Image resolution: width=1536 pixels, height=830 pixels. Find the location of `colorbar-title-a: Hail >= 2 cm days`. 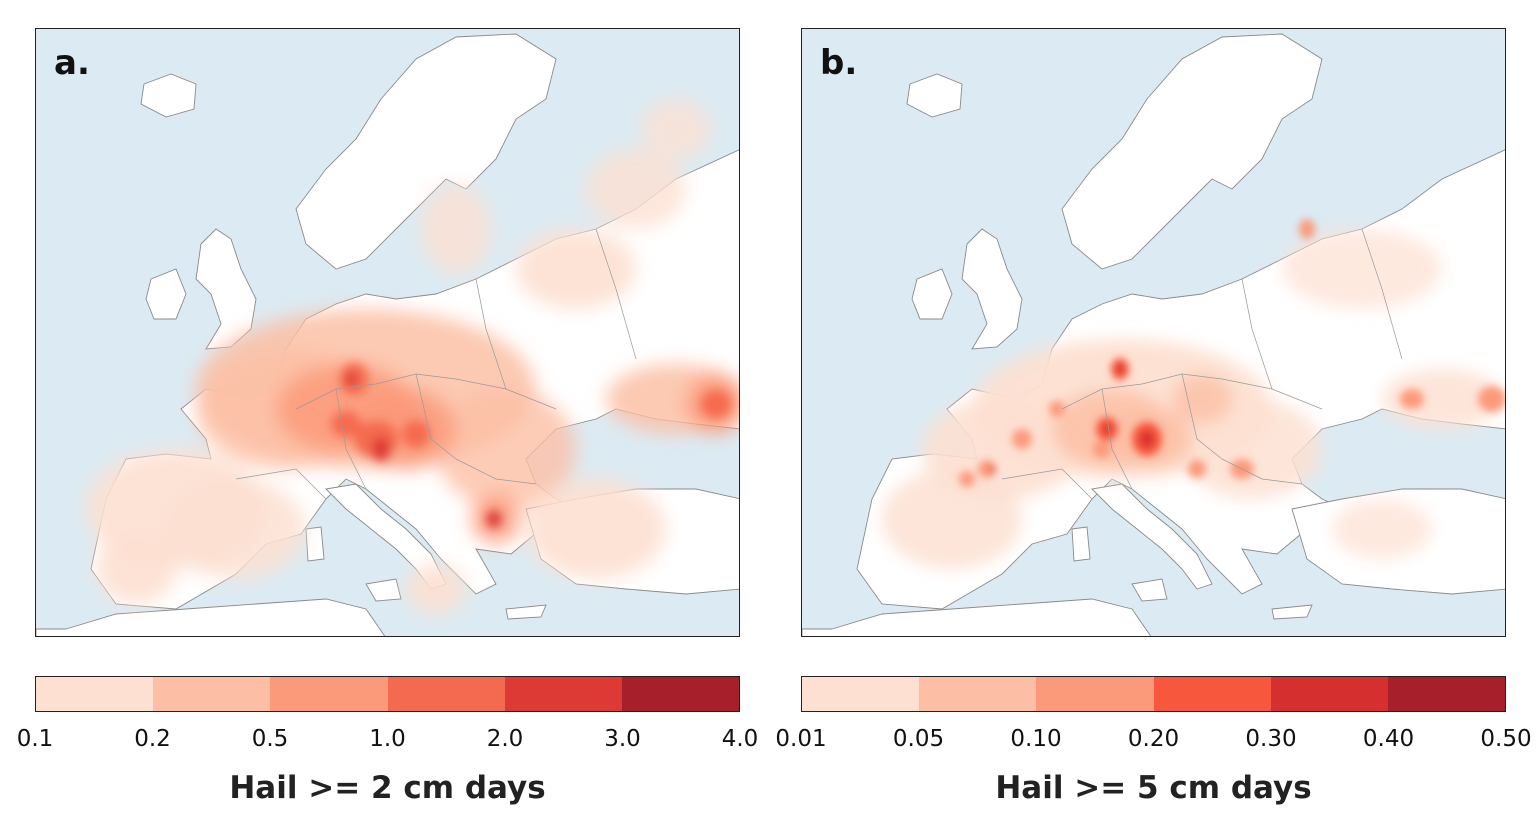

colorbar-title-a: Hail >= 2 cm days is located at coordinates (387, 788).